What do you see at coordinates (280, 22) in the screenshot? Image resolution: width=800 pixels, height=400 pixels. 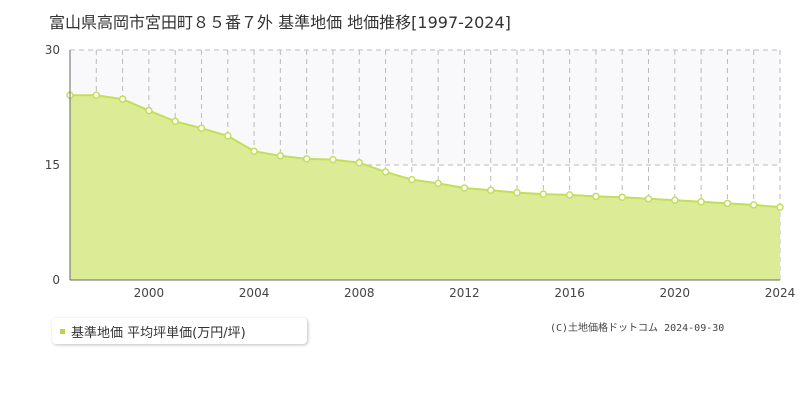 I see `chart-title: 富山県高岡市宮田町８５番７外 基準地価 地価推移[1997-2024]` at bounding box center [280, 22].